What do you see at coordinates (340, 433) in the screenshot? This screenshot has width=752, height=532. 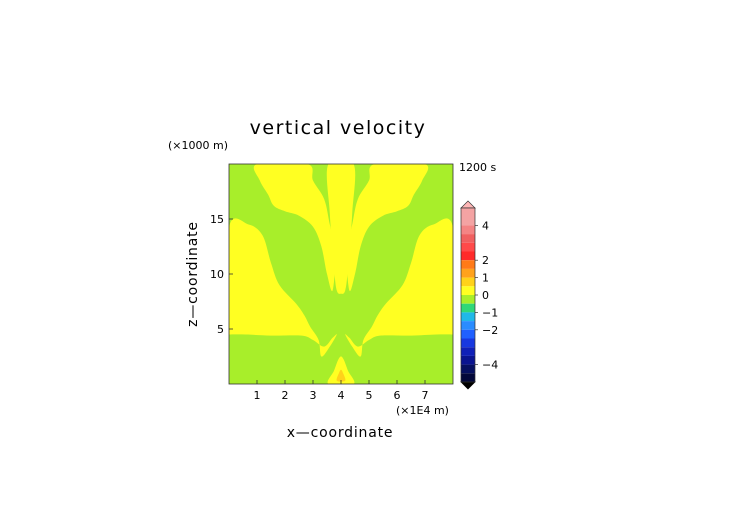 I see `x-axis-label: x—coordinate` at bounding box center [340, 433].